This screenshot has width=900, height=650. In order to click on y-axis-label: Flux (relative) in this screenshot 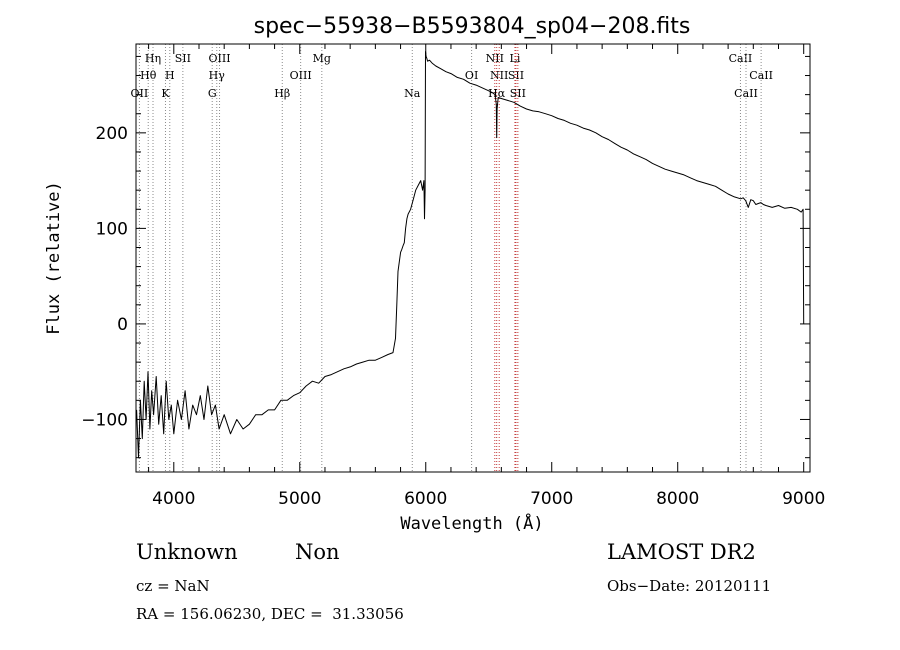, I will do `click(54, 258)`.